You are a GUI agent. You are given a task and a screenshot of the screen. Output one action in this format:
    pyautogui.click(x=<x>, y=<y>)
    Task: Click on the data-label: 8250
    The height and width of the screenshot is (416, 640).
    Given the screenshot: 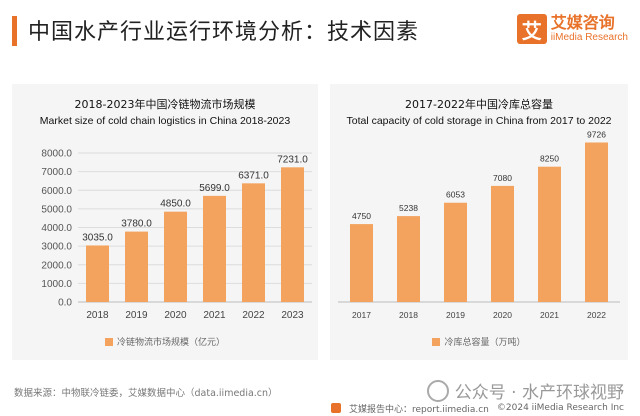 What is the action you would take?
    pyautogui.click(x=549, y=159)
    